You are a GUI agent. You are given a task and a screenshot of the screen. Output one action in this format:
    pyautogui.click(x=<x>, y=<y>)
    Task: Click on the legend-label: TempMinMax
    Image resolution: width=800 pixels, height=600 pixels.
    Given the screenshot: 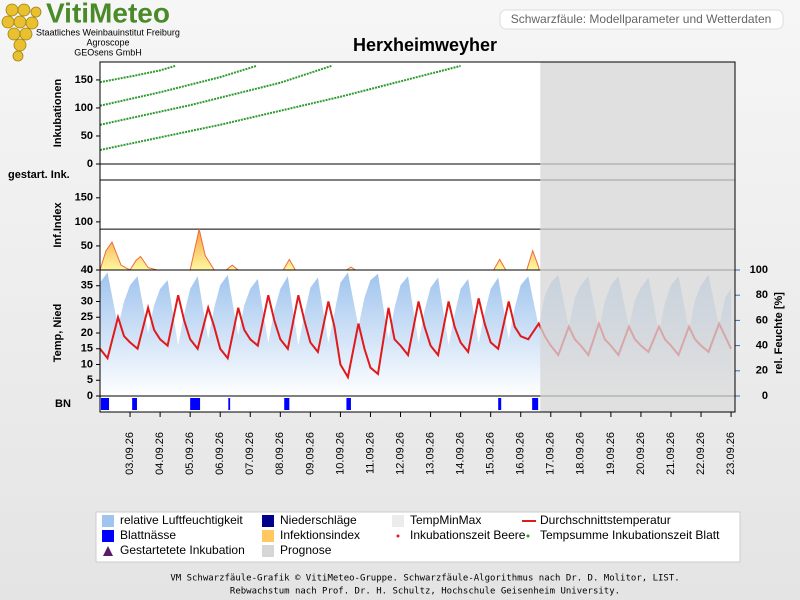 What is the action you would take?
    pyautogui.click(x=445, y=520)
    